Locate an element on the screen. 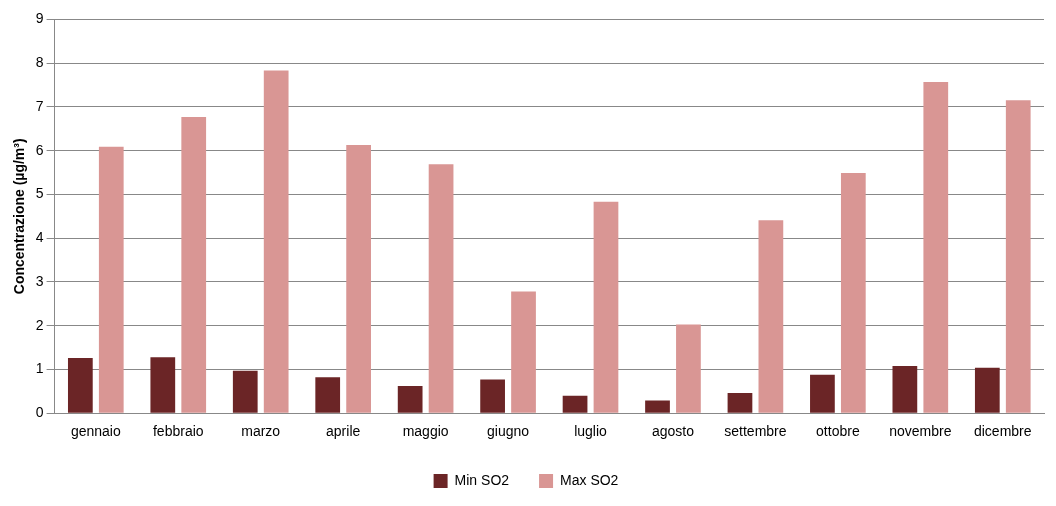 The image size is (1056, 506). x-tick-label: maggio is located at coordinates (425, 431).